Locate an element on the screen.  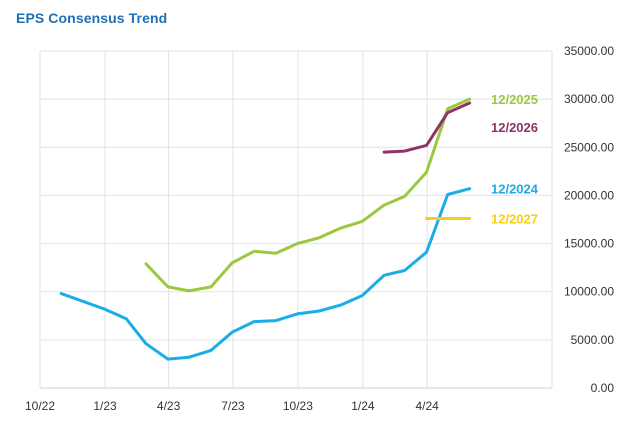
x-tick-label: 4/23 is located at coordinates (169, 406).